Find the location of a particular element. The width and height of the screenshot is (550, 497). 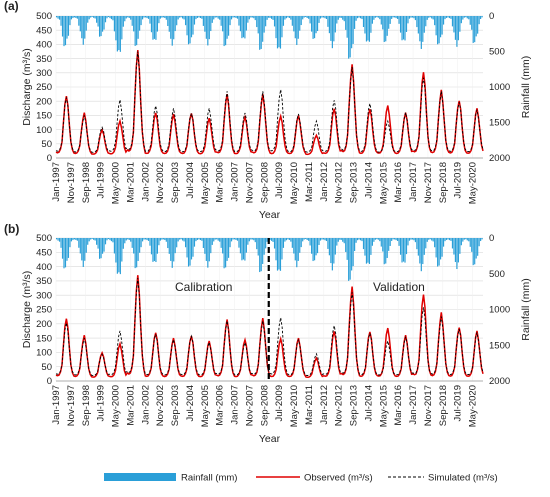

x-tick-label: Mar-2011 is located at coordinates (309, 182).